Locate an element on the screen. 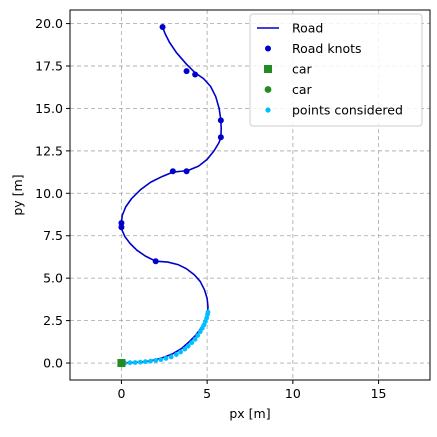 The image size is (437, 437). legend-car-square-swatch is located at coordinates (268, 69).